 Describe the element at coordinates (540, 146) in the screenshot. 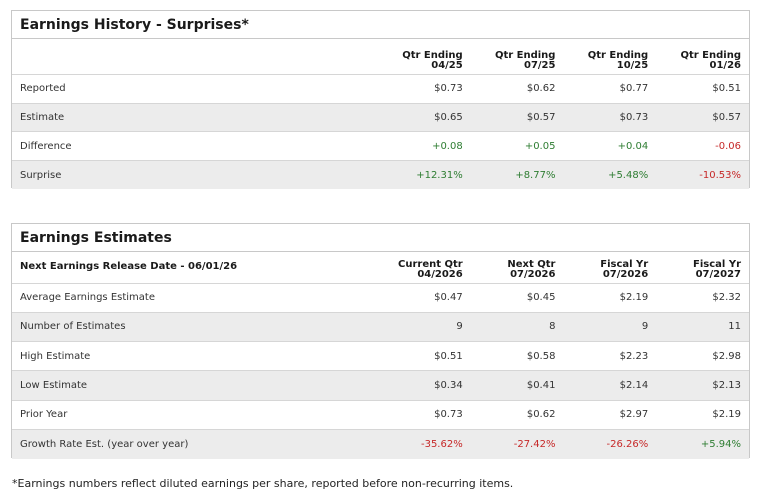

I see `cell-value: +0.05` at that location.